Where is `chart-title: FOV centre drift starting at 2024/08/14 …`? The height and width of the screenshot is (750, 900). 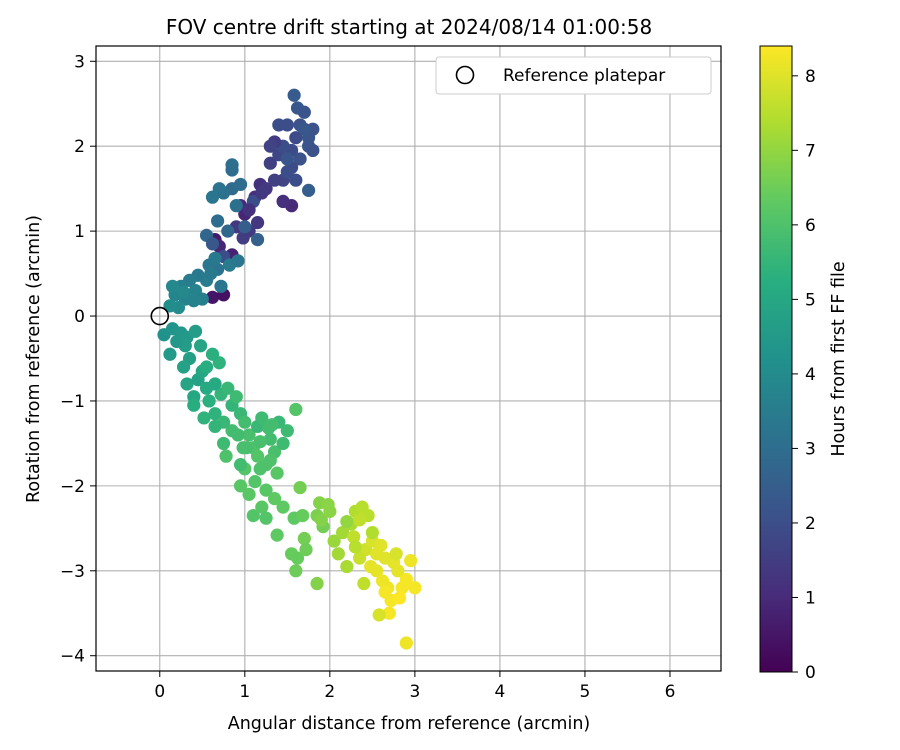
chart-title: FOV centre drift starting at 2024/08/14 … is located at coordinates (409, 27).